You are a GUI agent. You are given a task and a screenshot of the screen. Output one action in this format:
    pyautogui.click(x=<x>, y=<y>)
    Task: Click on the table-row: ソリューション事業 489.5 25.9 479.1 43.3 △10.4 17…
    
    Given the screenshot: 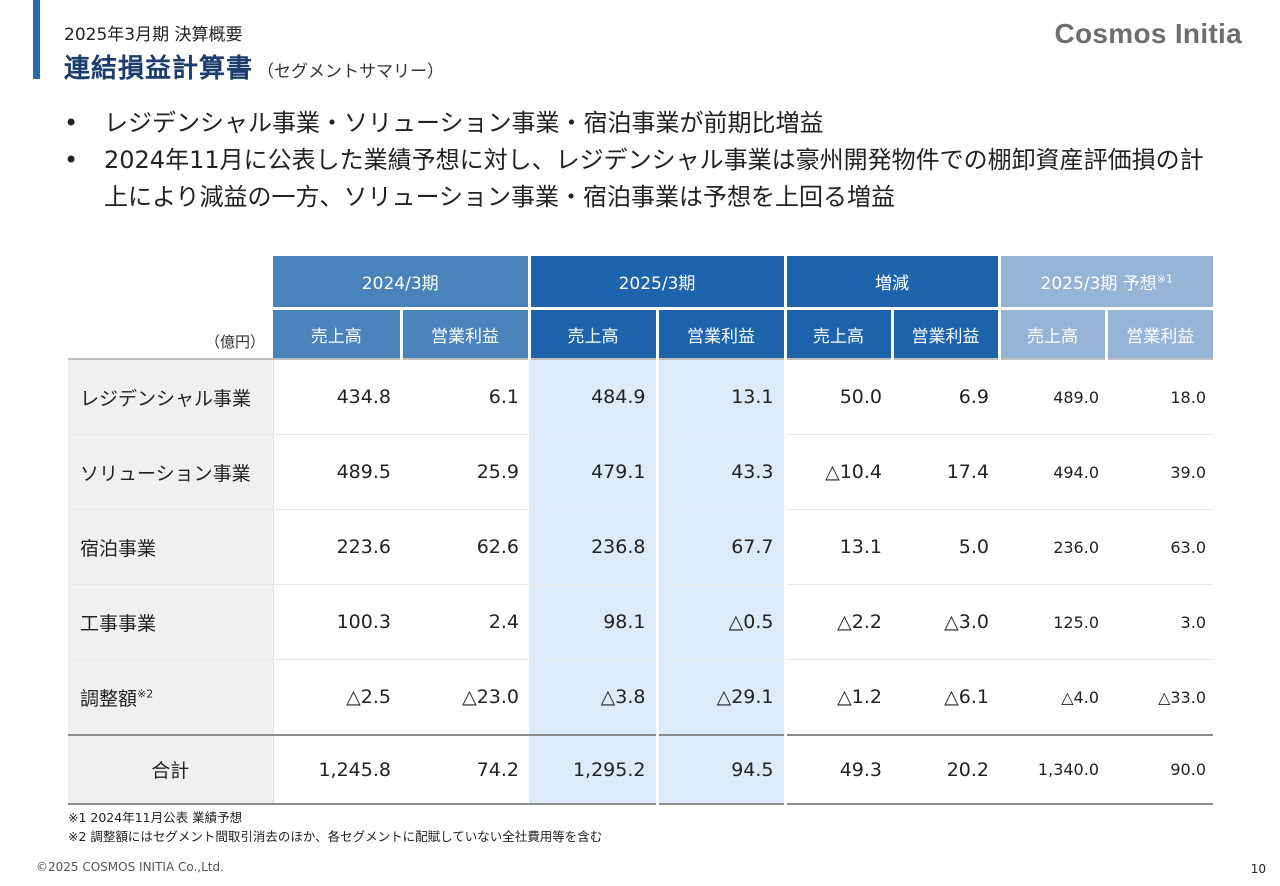 What is the action you would take?
    pyautogui.click(x=640, y=472)
    